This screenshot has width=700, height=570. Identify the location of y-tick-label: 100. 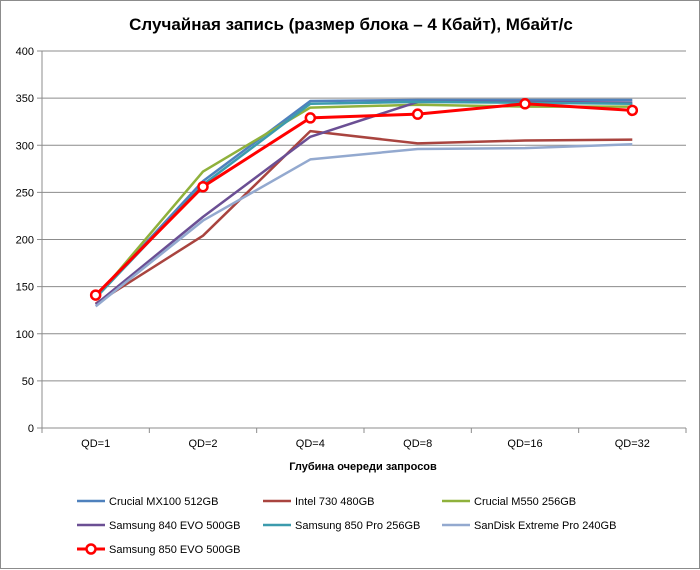
(25, 335).